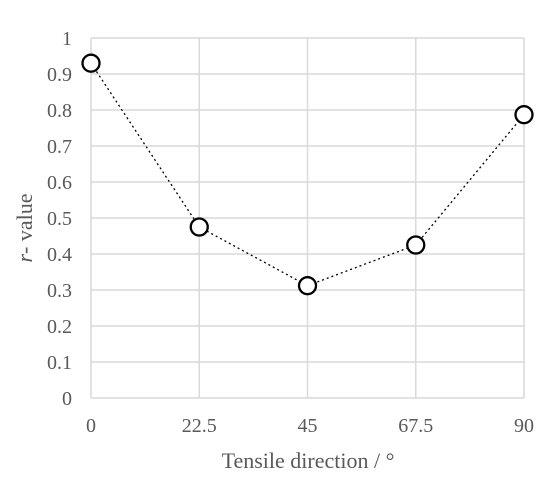  What do you see at coordinates (24, 258) in the screenshot?
I see `y-axis-title-italic: r` at bounding box center [24, 258].